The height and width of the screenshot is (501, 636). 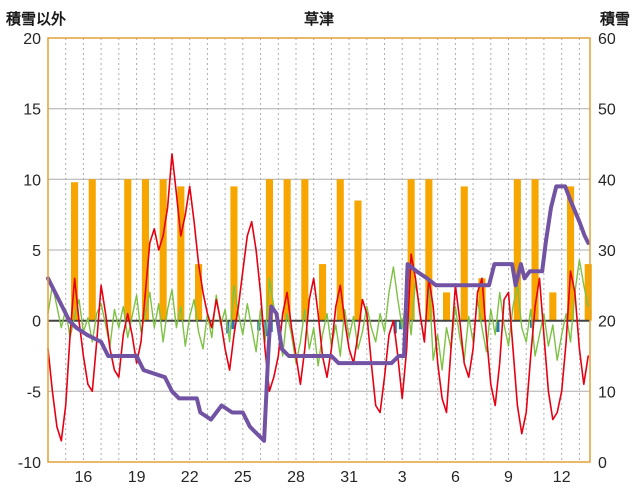 I want to click on right-axis-title: 積雪, so click(x=614, y=19).